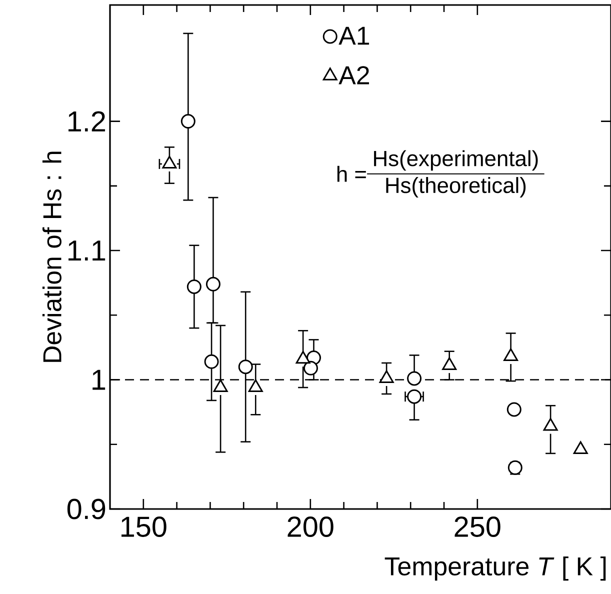 Image resolution: width=611 pixels, height=594 pixels. What do you see at coordinates (353, 75) in the screenshot?
I see `legend-label: A2` at bounding box center [353, 75].